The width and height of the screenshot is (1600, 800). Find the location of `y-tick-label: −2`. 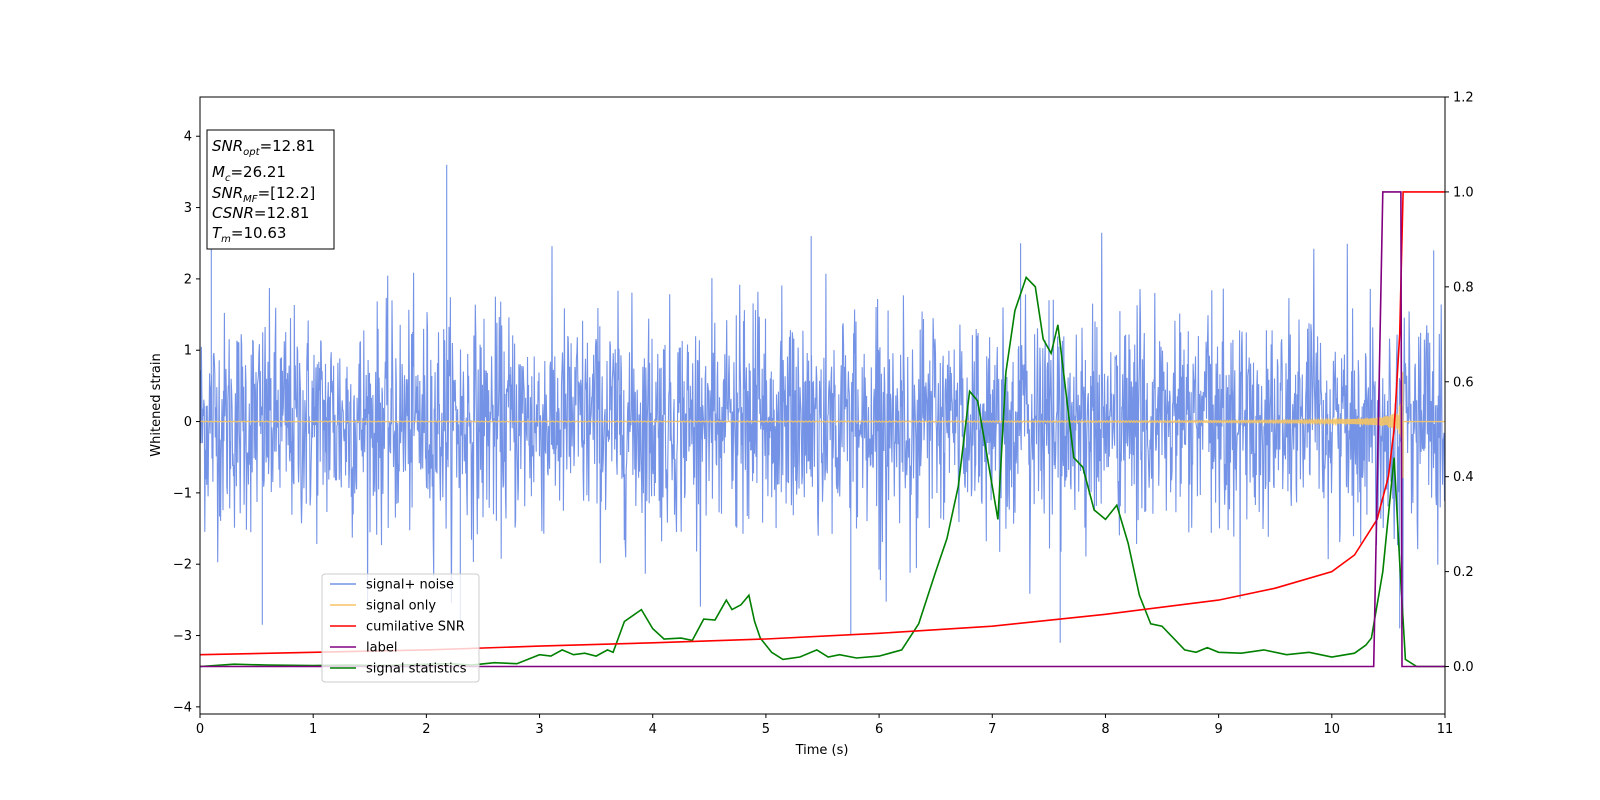

y-tick-label: −2 is located at coordinates (182, 565).